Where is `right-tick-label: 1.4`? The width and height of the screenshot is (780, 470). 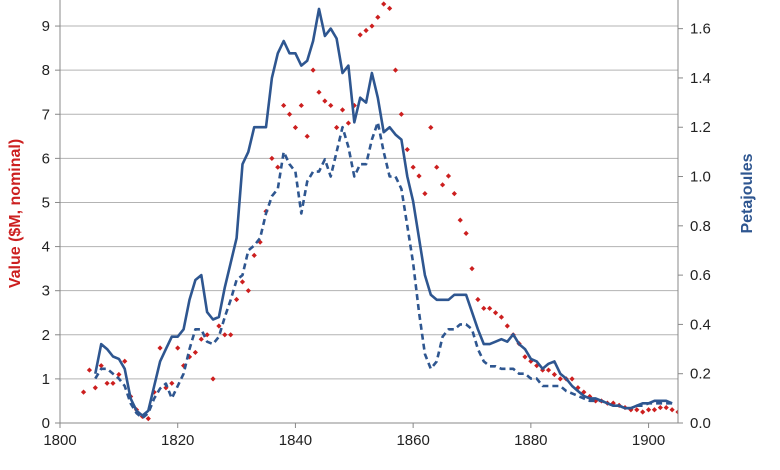
right-tick-label: 1.4 is located at coordinates (700, 78).